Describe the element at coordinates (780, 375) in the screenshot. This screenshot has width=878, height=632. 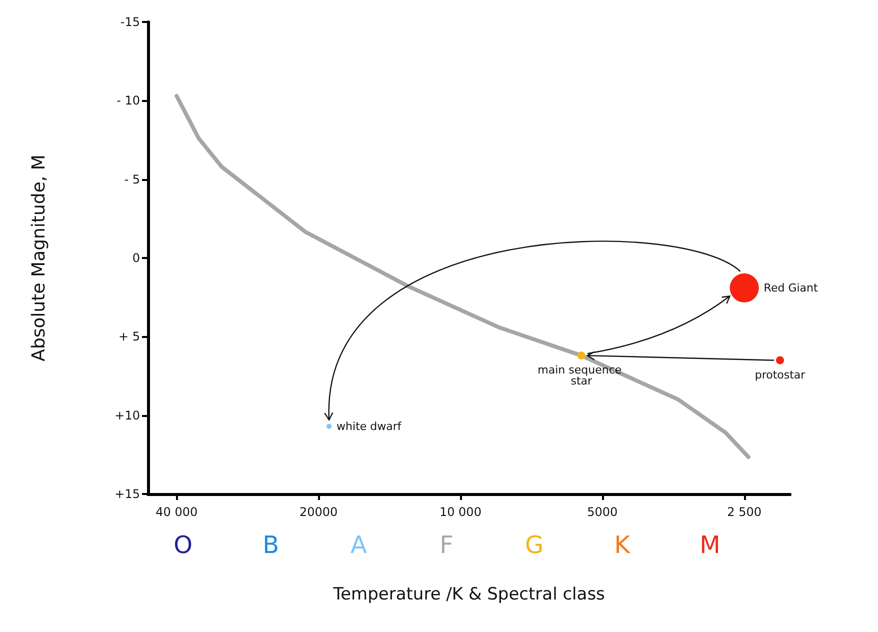
I see `series-label: protostar` at that location.